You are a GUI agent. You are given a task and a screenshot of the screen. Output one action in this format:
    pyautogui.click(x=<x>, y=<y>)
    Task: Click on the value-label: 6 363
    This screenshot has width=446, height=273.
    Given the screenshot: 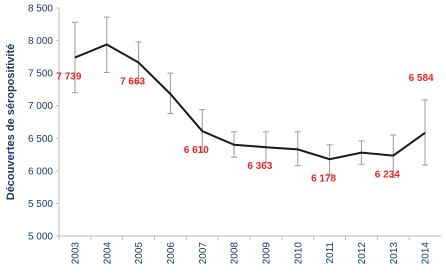 What is the action you would take?
    pyautogui.click(x=259, y=166)
    